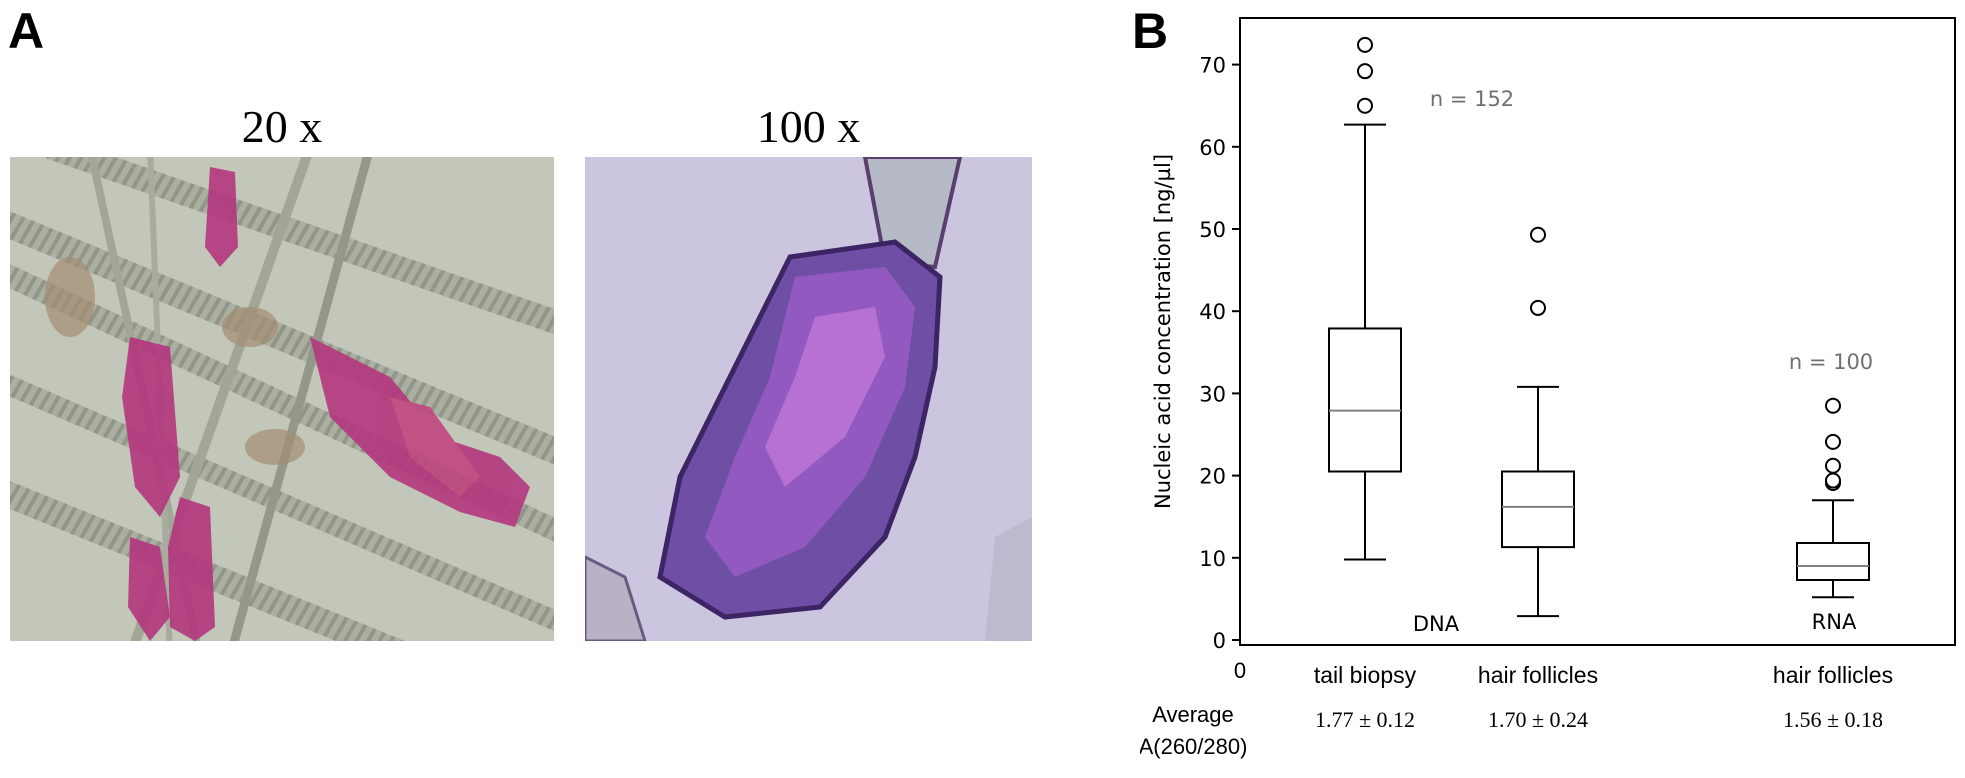 The height and width of the screenshot is (778, 1965). What do you see at coordinates (1365, 719) in the screenshot?
I see `a260-280-value: 1.77 ± 0.12` at bounding box center [1365, 719].